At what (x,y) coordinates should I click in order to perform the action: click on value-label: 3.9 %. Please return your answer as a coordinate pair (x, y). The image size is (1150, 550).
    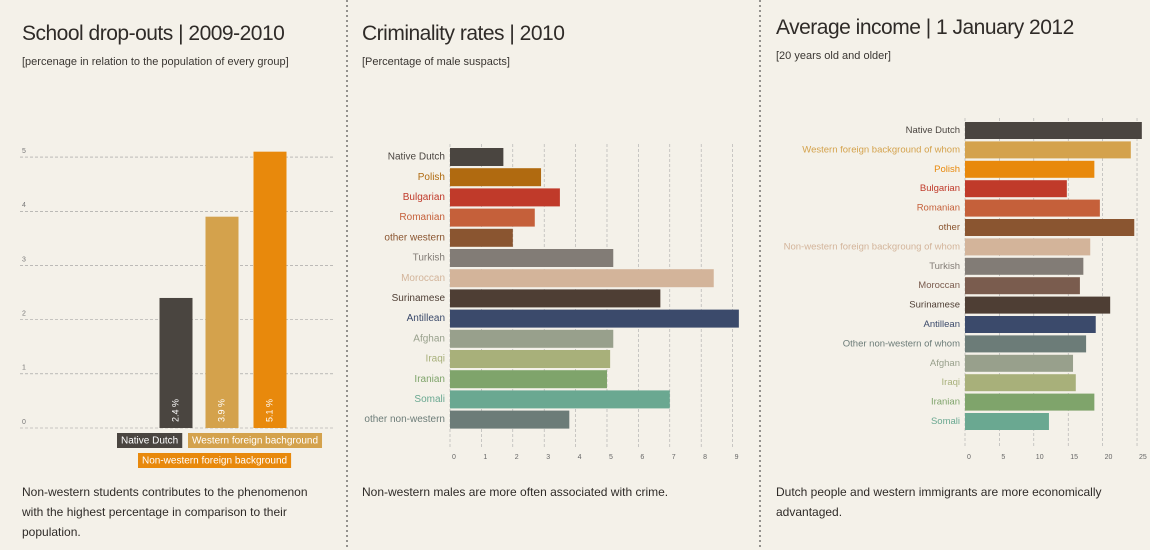
    Looking at the image, I should click on (221, 410).